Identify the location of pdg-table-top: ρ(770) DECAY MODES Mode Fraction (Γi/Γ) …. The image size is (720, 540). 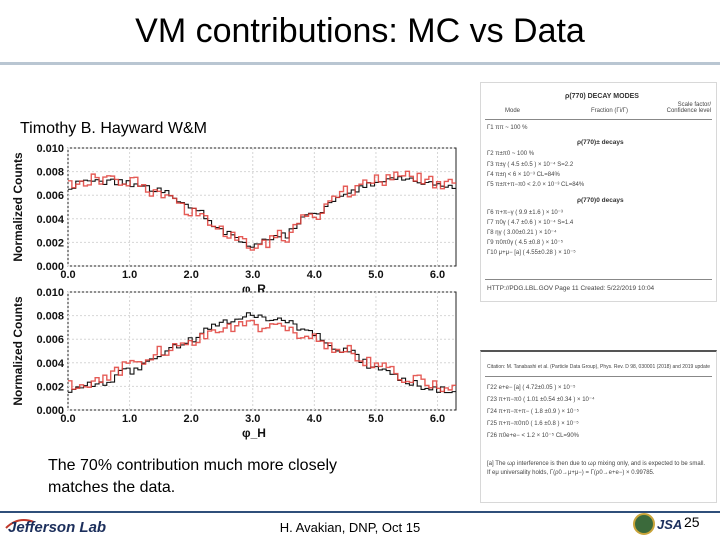
(598, 192).